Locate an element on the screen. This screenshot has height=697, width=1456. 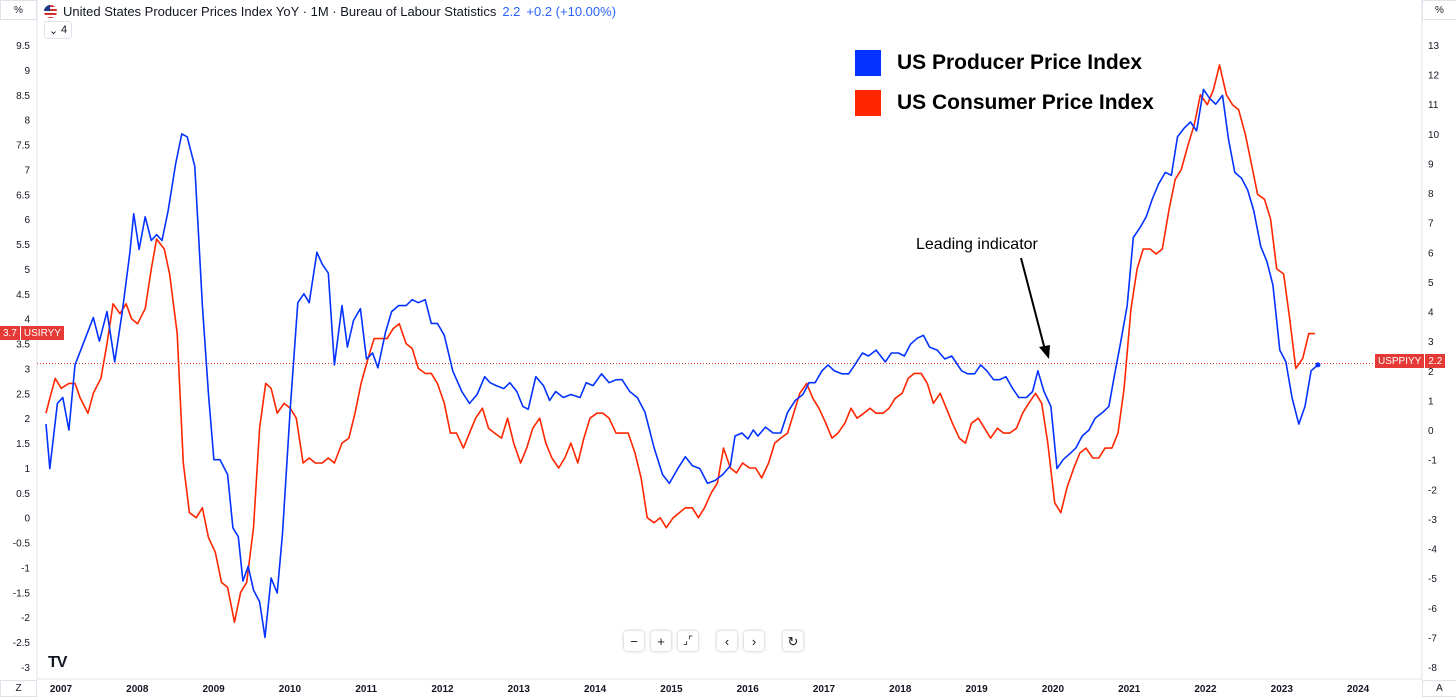
indicators-toggle: ⌄ 4 is located at coordinates (58, 30).